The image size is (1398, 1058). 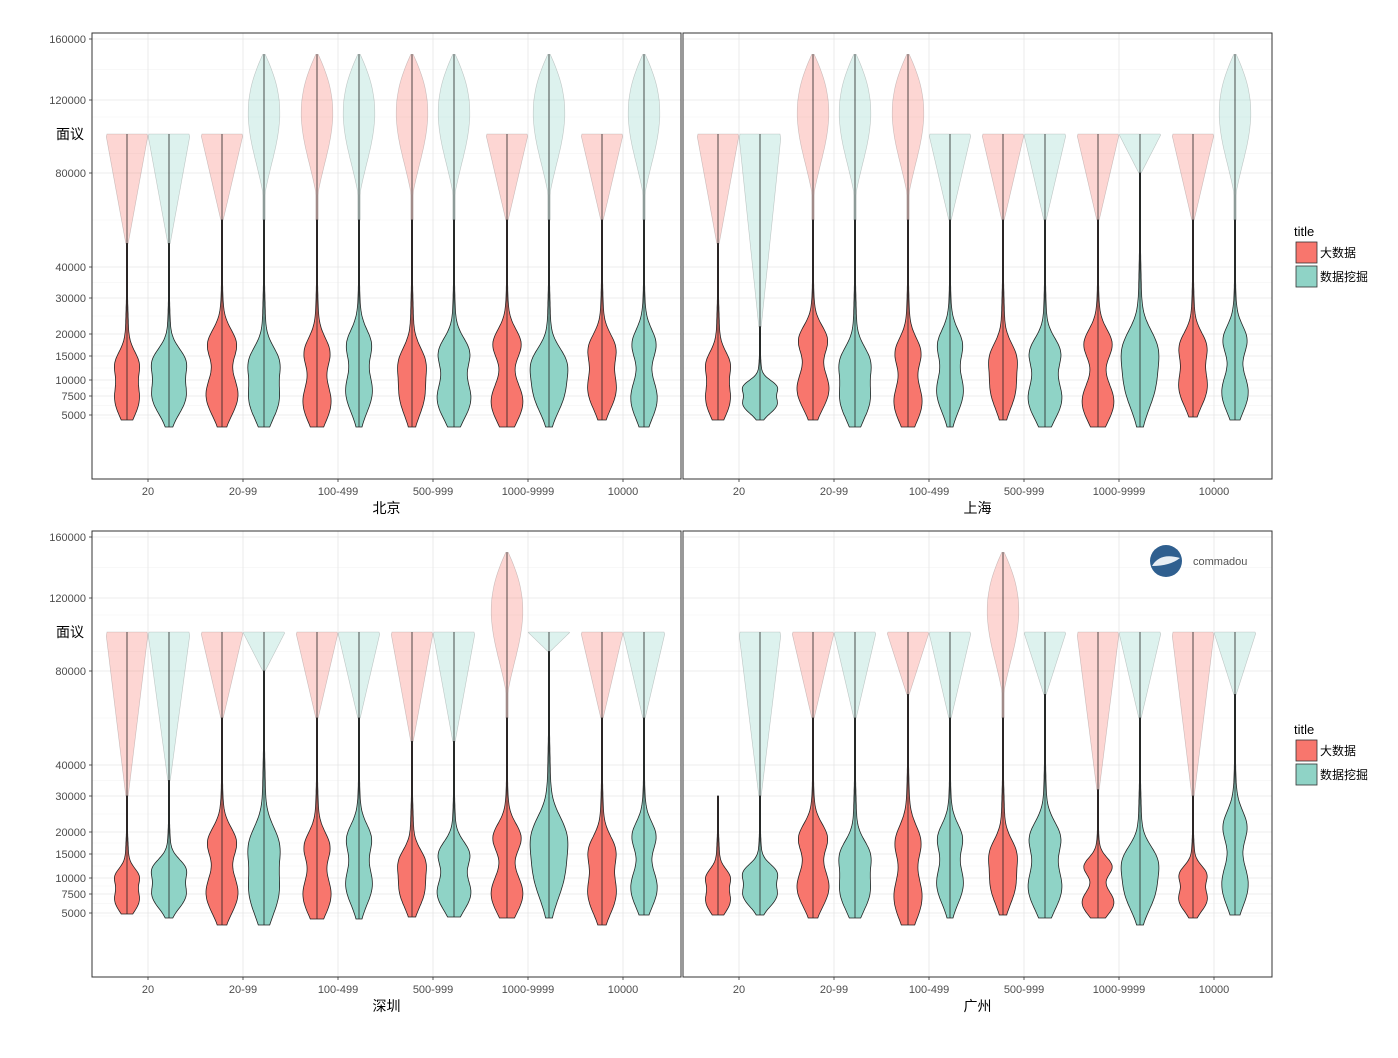 What do you see at coordinates (67, 101) in the screenshot?
I see `y-tick-label: 120000` at bounding box center [67, 101].